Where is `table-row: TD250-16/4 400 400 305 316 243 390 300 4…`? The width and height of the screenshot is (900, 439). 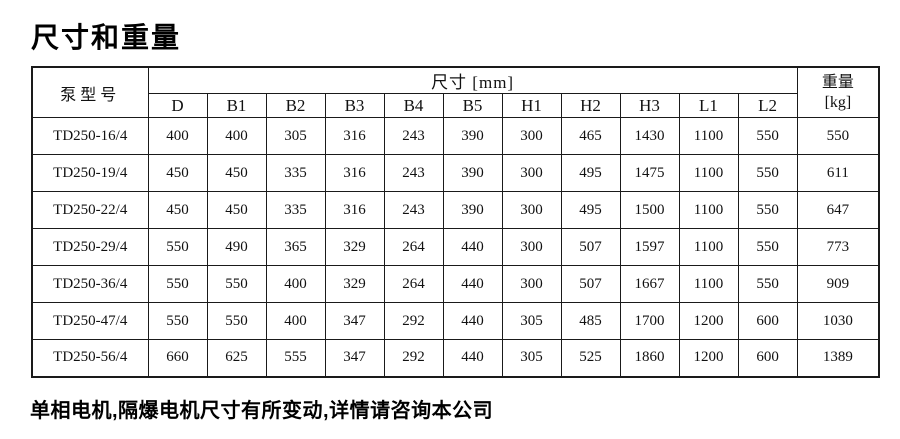
table-row: TD250-16/4 400 400 305 316 243 390 300 4… is located at coordinates (455, 136).